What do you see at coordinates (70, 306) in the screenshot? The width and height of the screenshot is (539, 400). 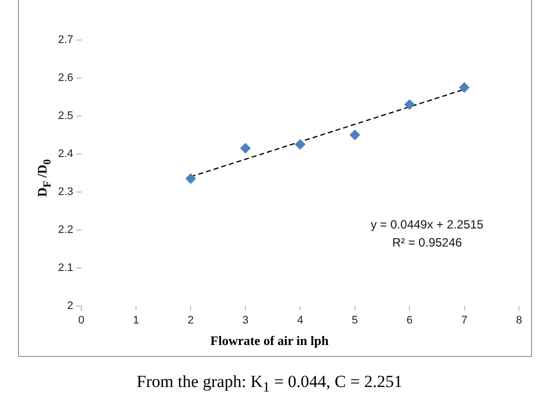 I see `y-tick-label: 2` at bounding box center [70, 306].